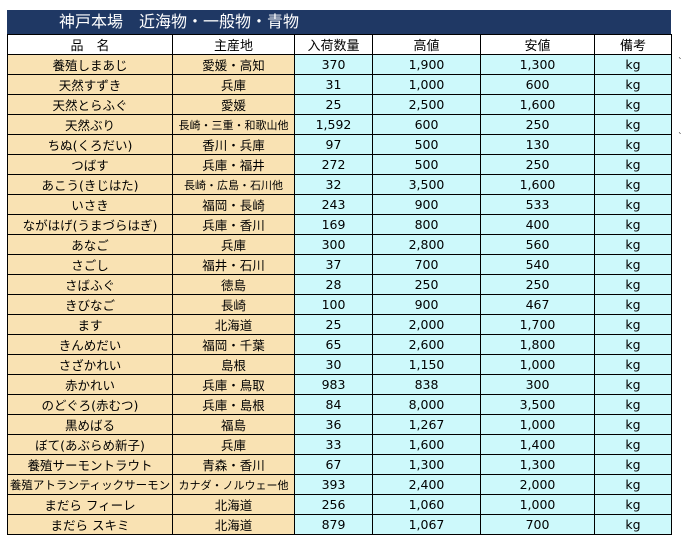  I want to click on quantity-cell: 272, so click(333, 164).